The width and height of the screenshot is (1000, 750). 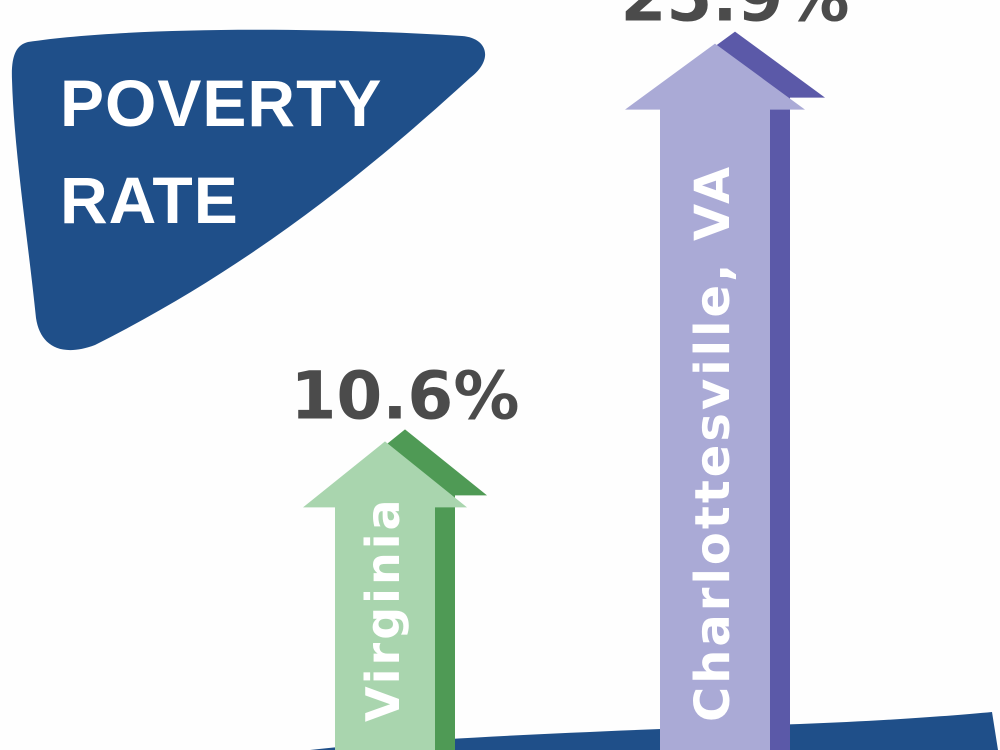 What do you see at coordinates (405, 395) in the screenshot?
I see `value-label: 10.6%` at bounding box center [405, 395].